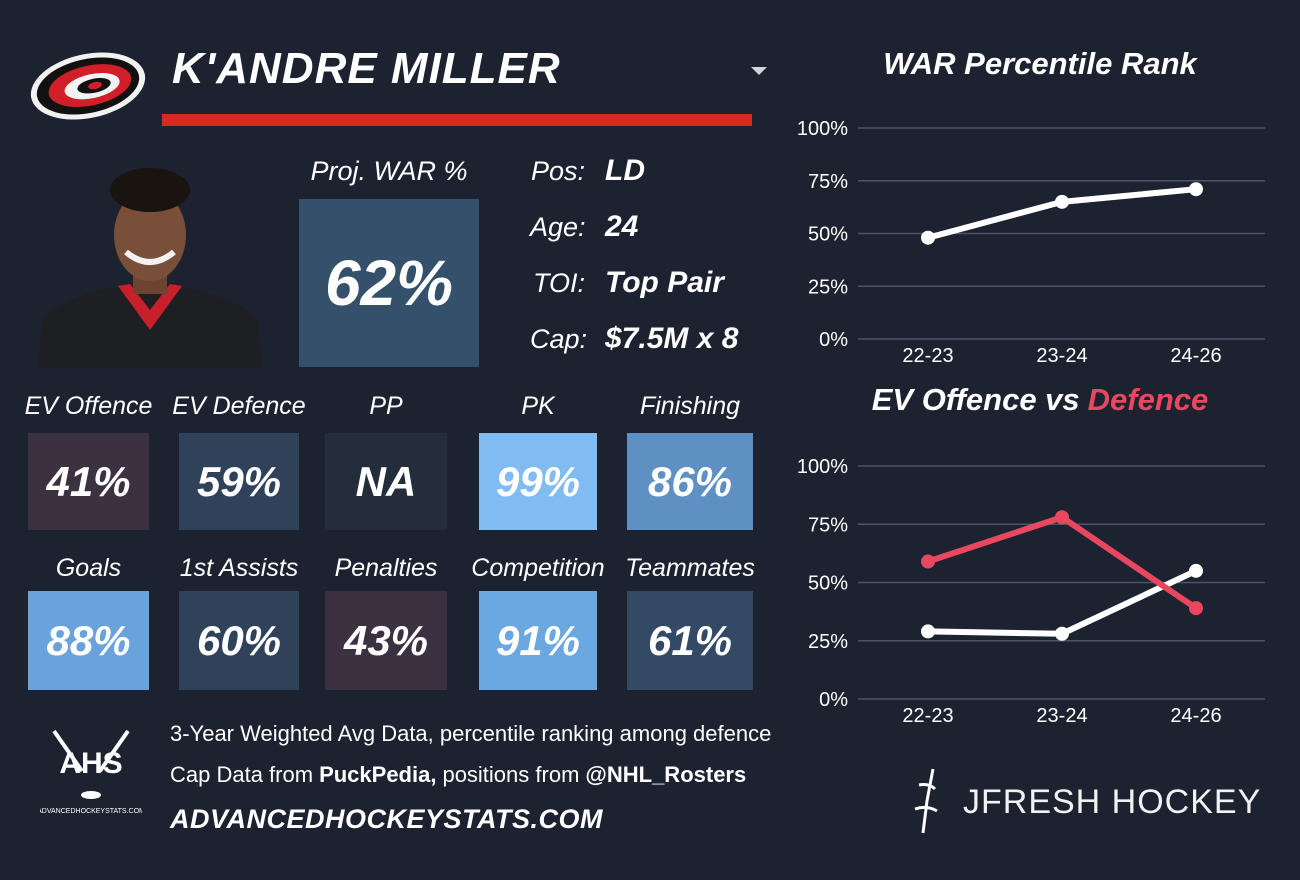  I want to click on credit-text: Cap Data from, so click(242, 774).